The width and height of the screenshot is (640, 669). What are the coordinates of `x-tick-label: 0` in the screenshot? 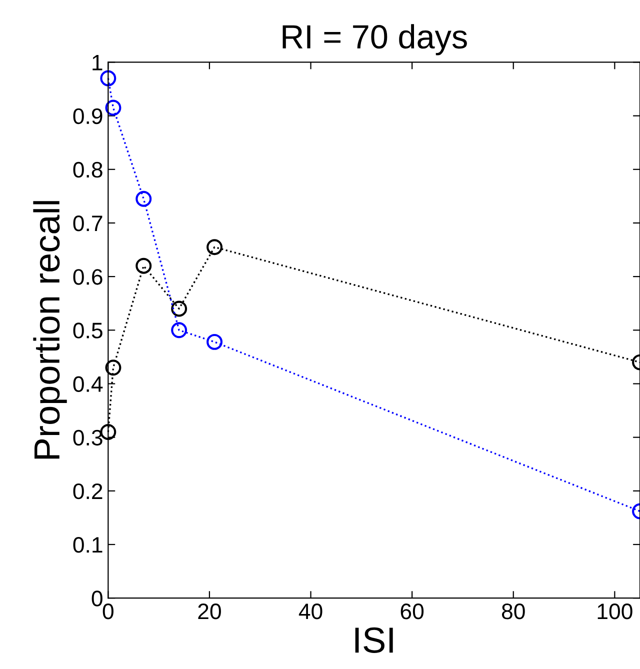 It's located at (108, 612).